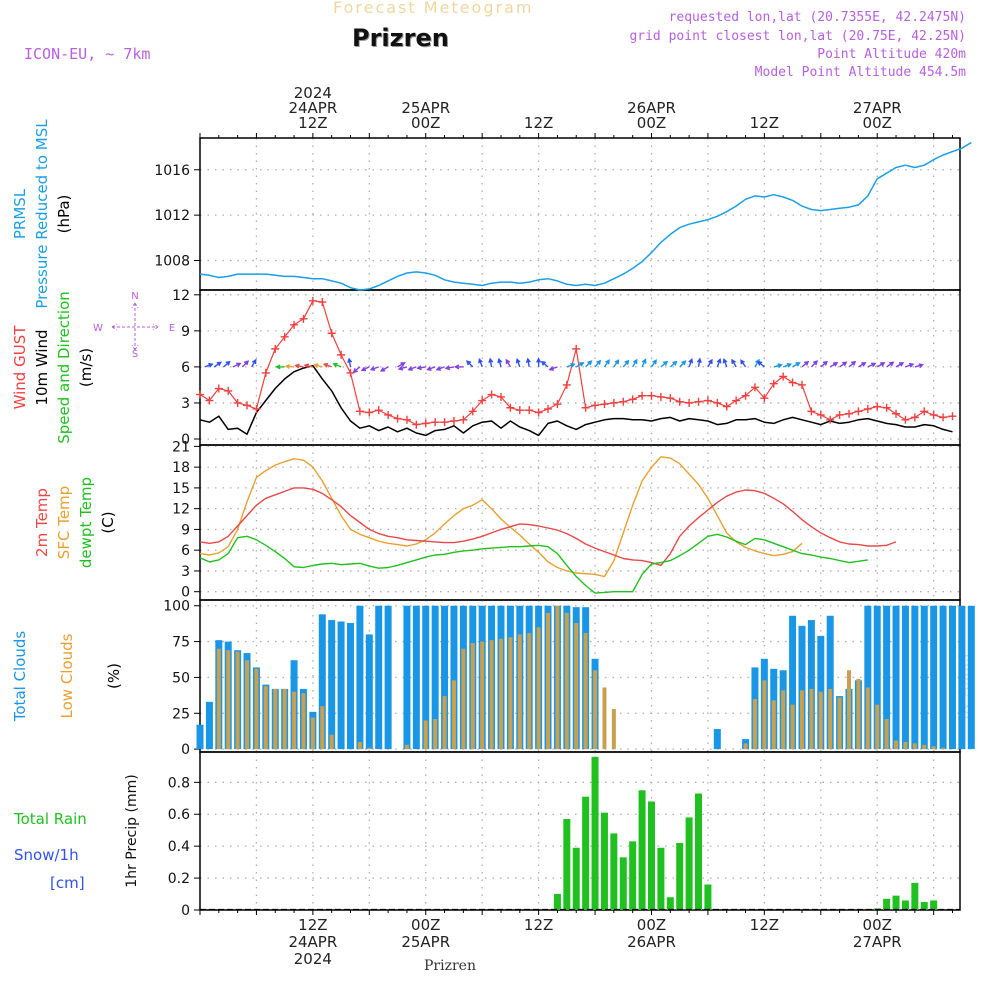 This screenshot has height=1000, width=1000. I want to click on panel-temperature: 0 3 6 9 12 15 18 21, so click(566, 520).